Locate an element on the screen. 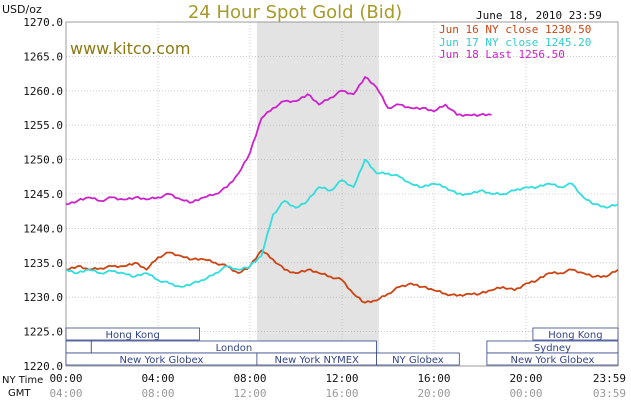 The image size is (631, 404). y-tick-label: 1240.0 is located at coordinates (43, 228).